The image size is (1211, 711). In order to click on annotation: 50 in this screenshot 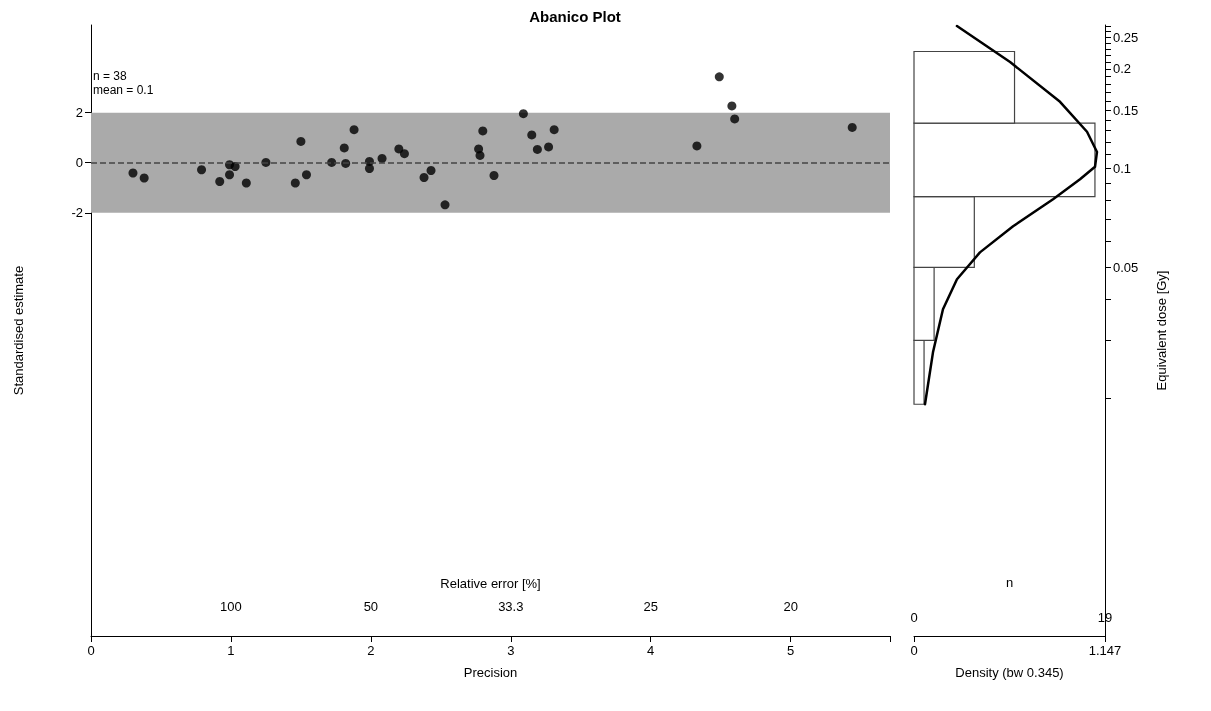, I will do `click(371, 606)`.